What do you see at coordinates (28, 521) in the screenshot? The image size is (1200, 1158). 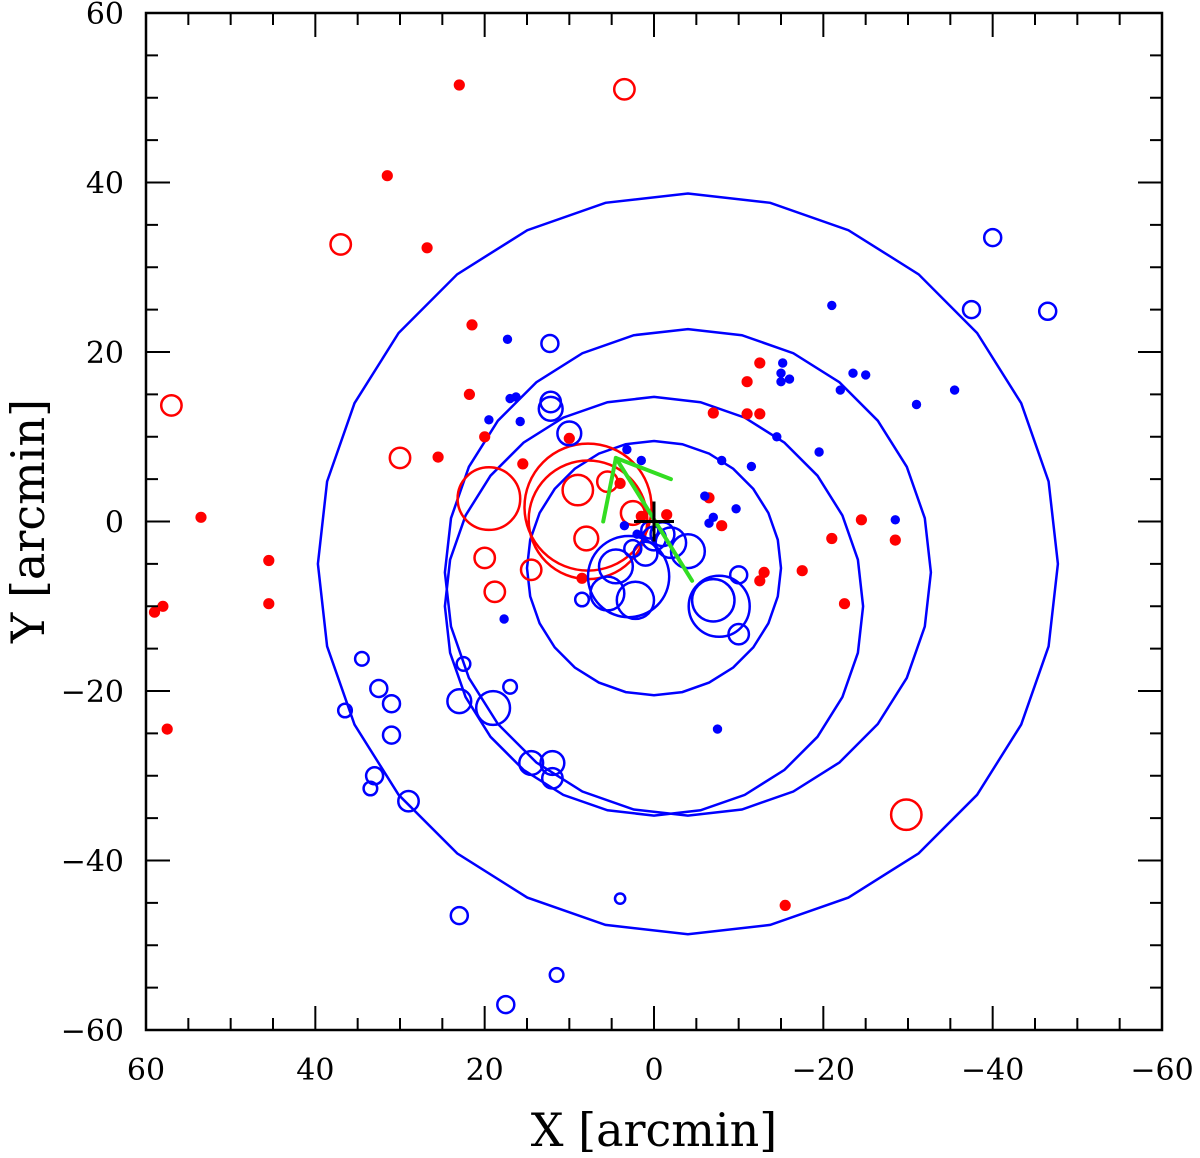 I see `y-axis-title: Y [arcmin]` at bounding box center [28, 521].